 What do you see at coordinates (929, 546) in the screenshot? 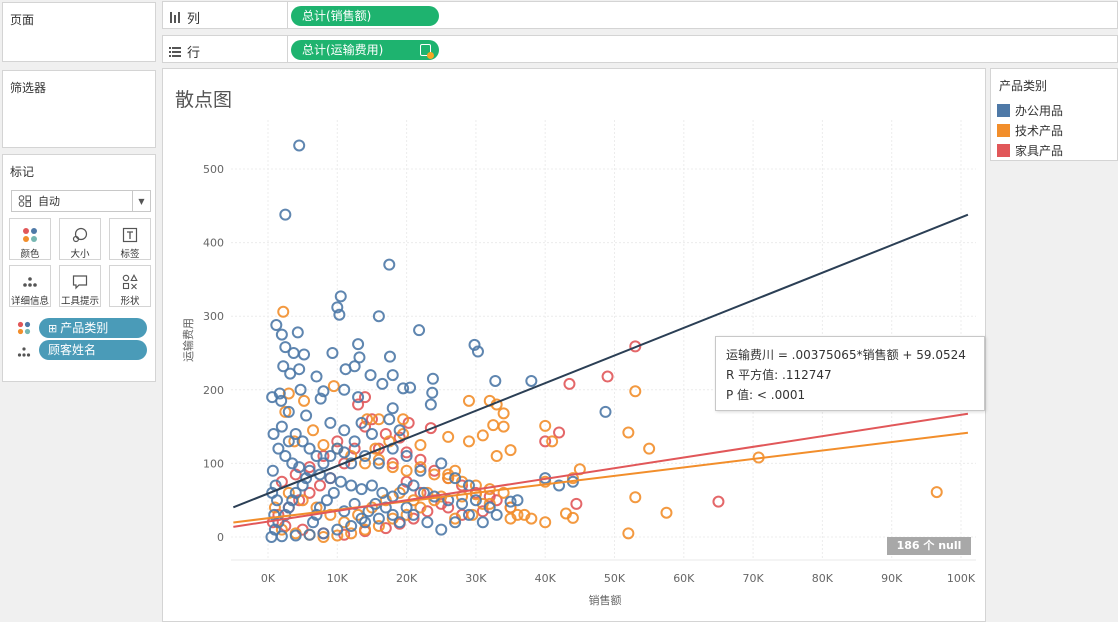
I see `null-indicator: 186 个 null` at bounding box center [929, 546].